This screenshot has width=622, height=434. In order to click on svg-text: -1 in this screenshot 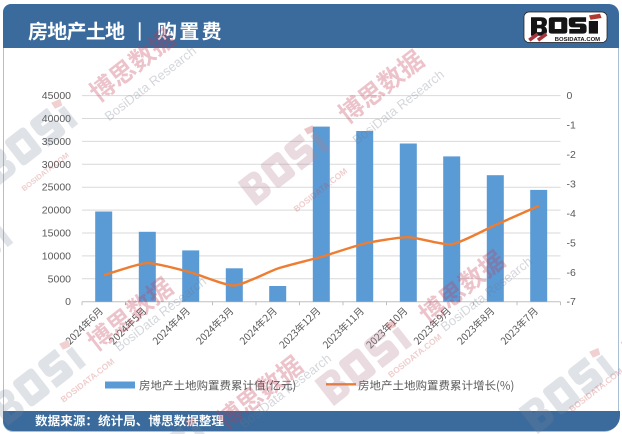, I will do `click(571, 126)`.